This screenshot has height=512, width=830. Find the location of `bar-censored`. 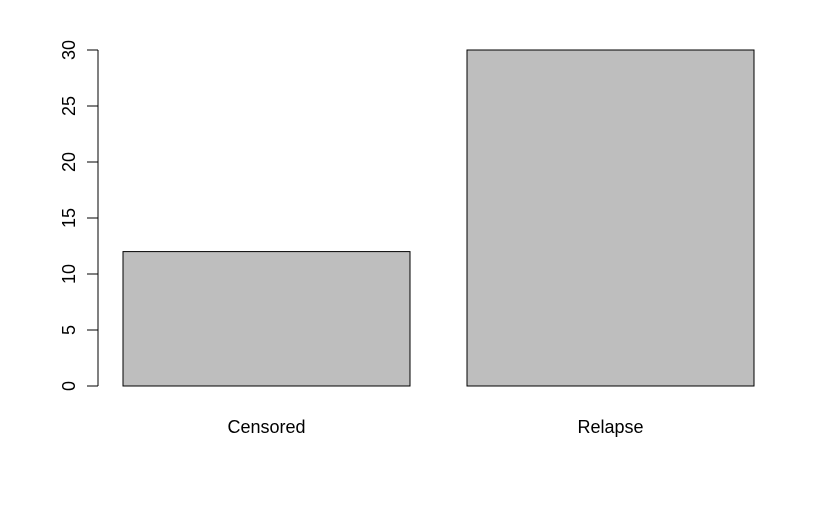

bar-censored is located at coordinates (266, 319).